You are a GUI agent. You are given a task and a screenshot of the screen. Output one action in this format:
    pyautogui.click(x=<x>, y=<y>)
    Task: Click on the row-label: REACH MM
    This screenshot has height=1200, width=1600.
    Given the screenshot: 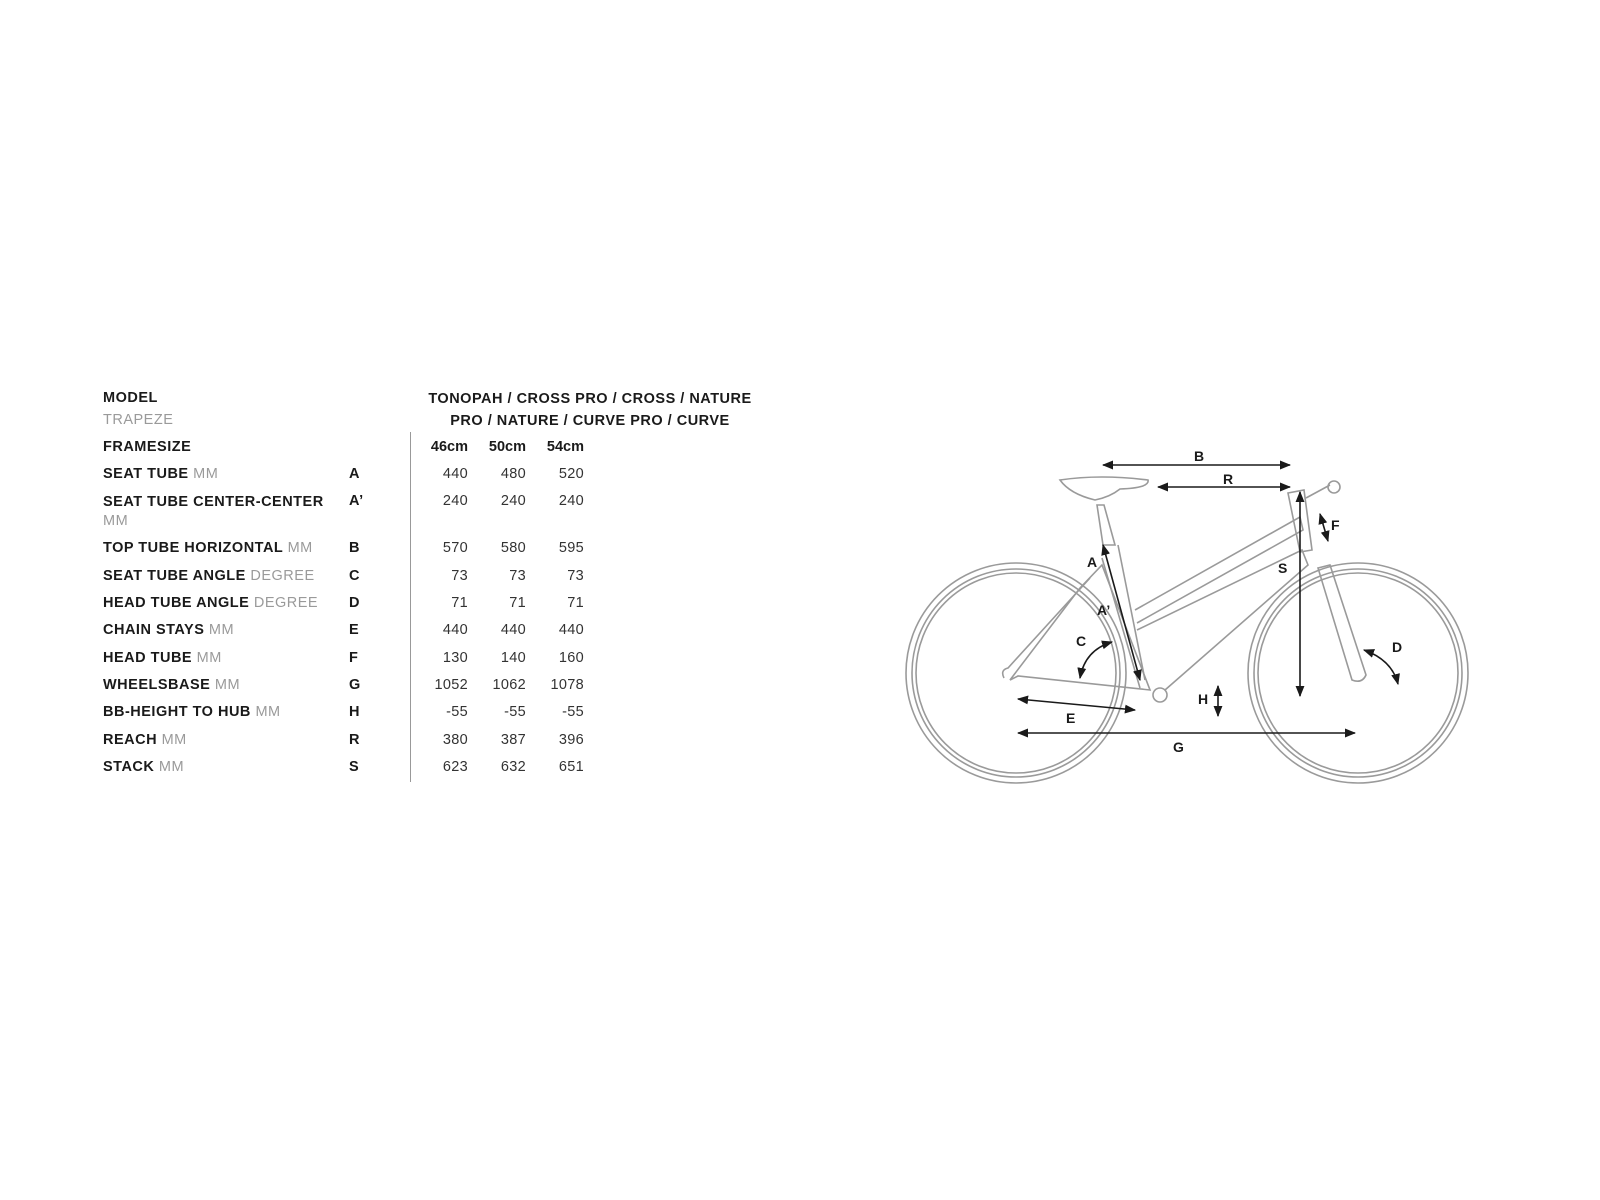 What is the action you would take?
    pyautogui.click(x=145, y=740)
    